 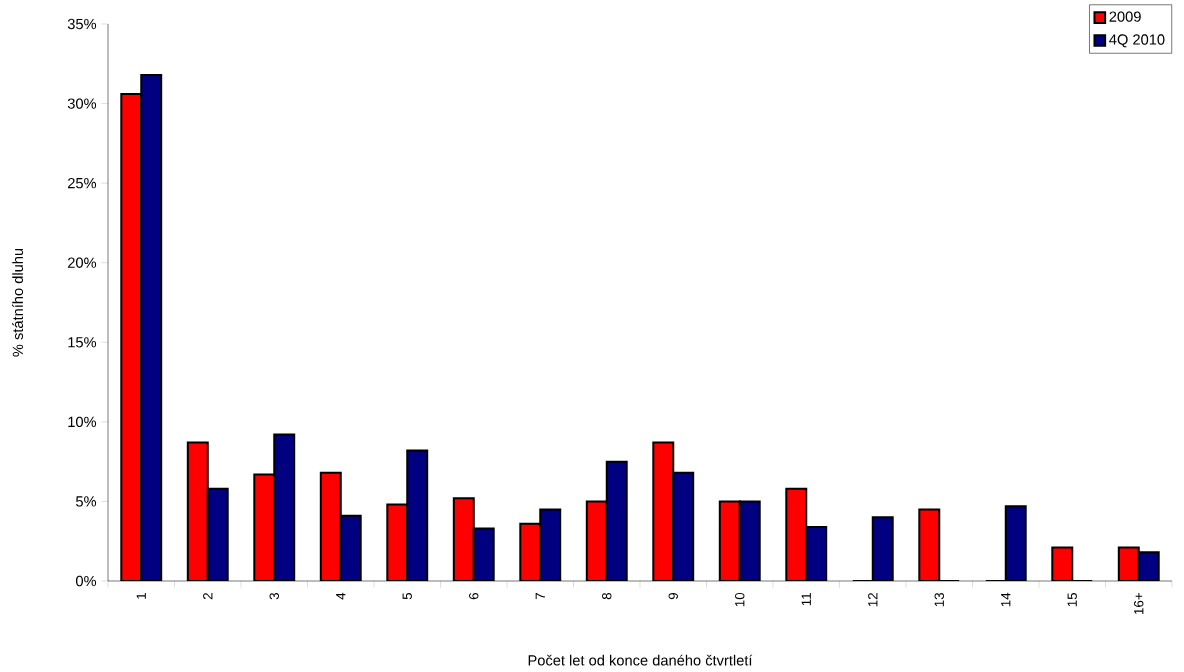 What do you see at coordinates (540, 596) in the screenshot?
I see `x-tick-label: 7` at bounding box center [540, 596].